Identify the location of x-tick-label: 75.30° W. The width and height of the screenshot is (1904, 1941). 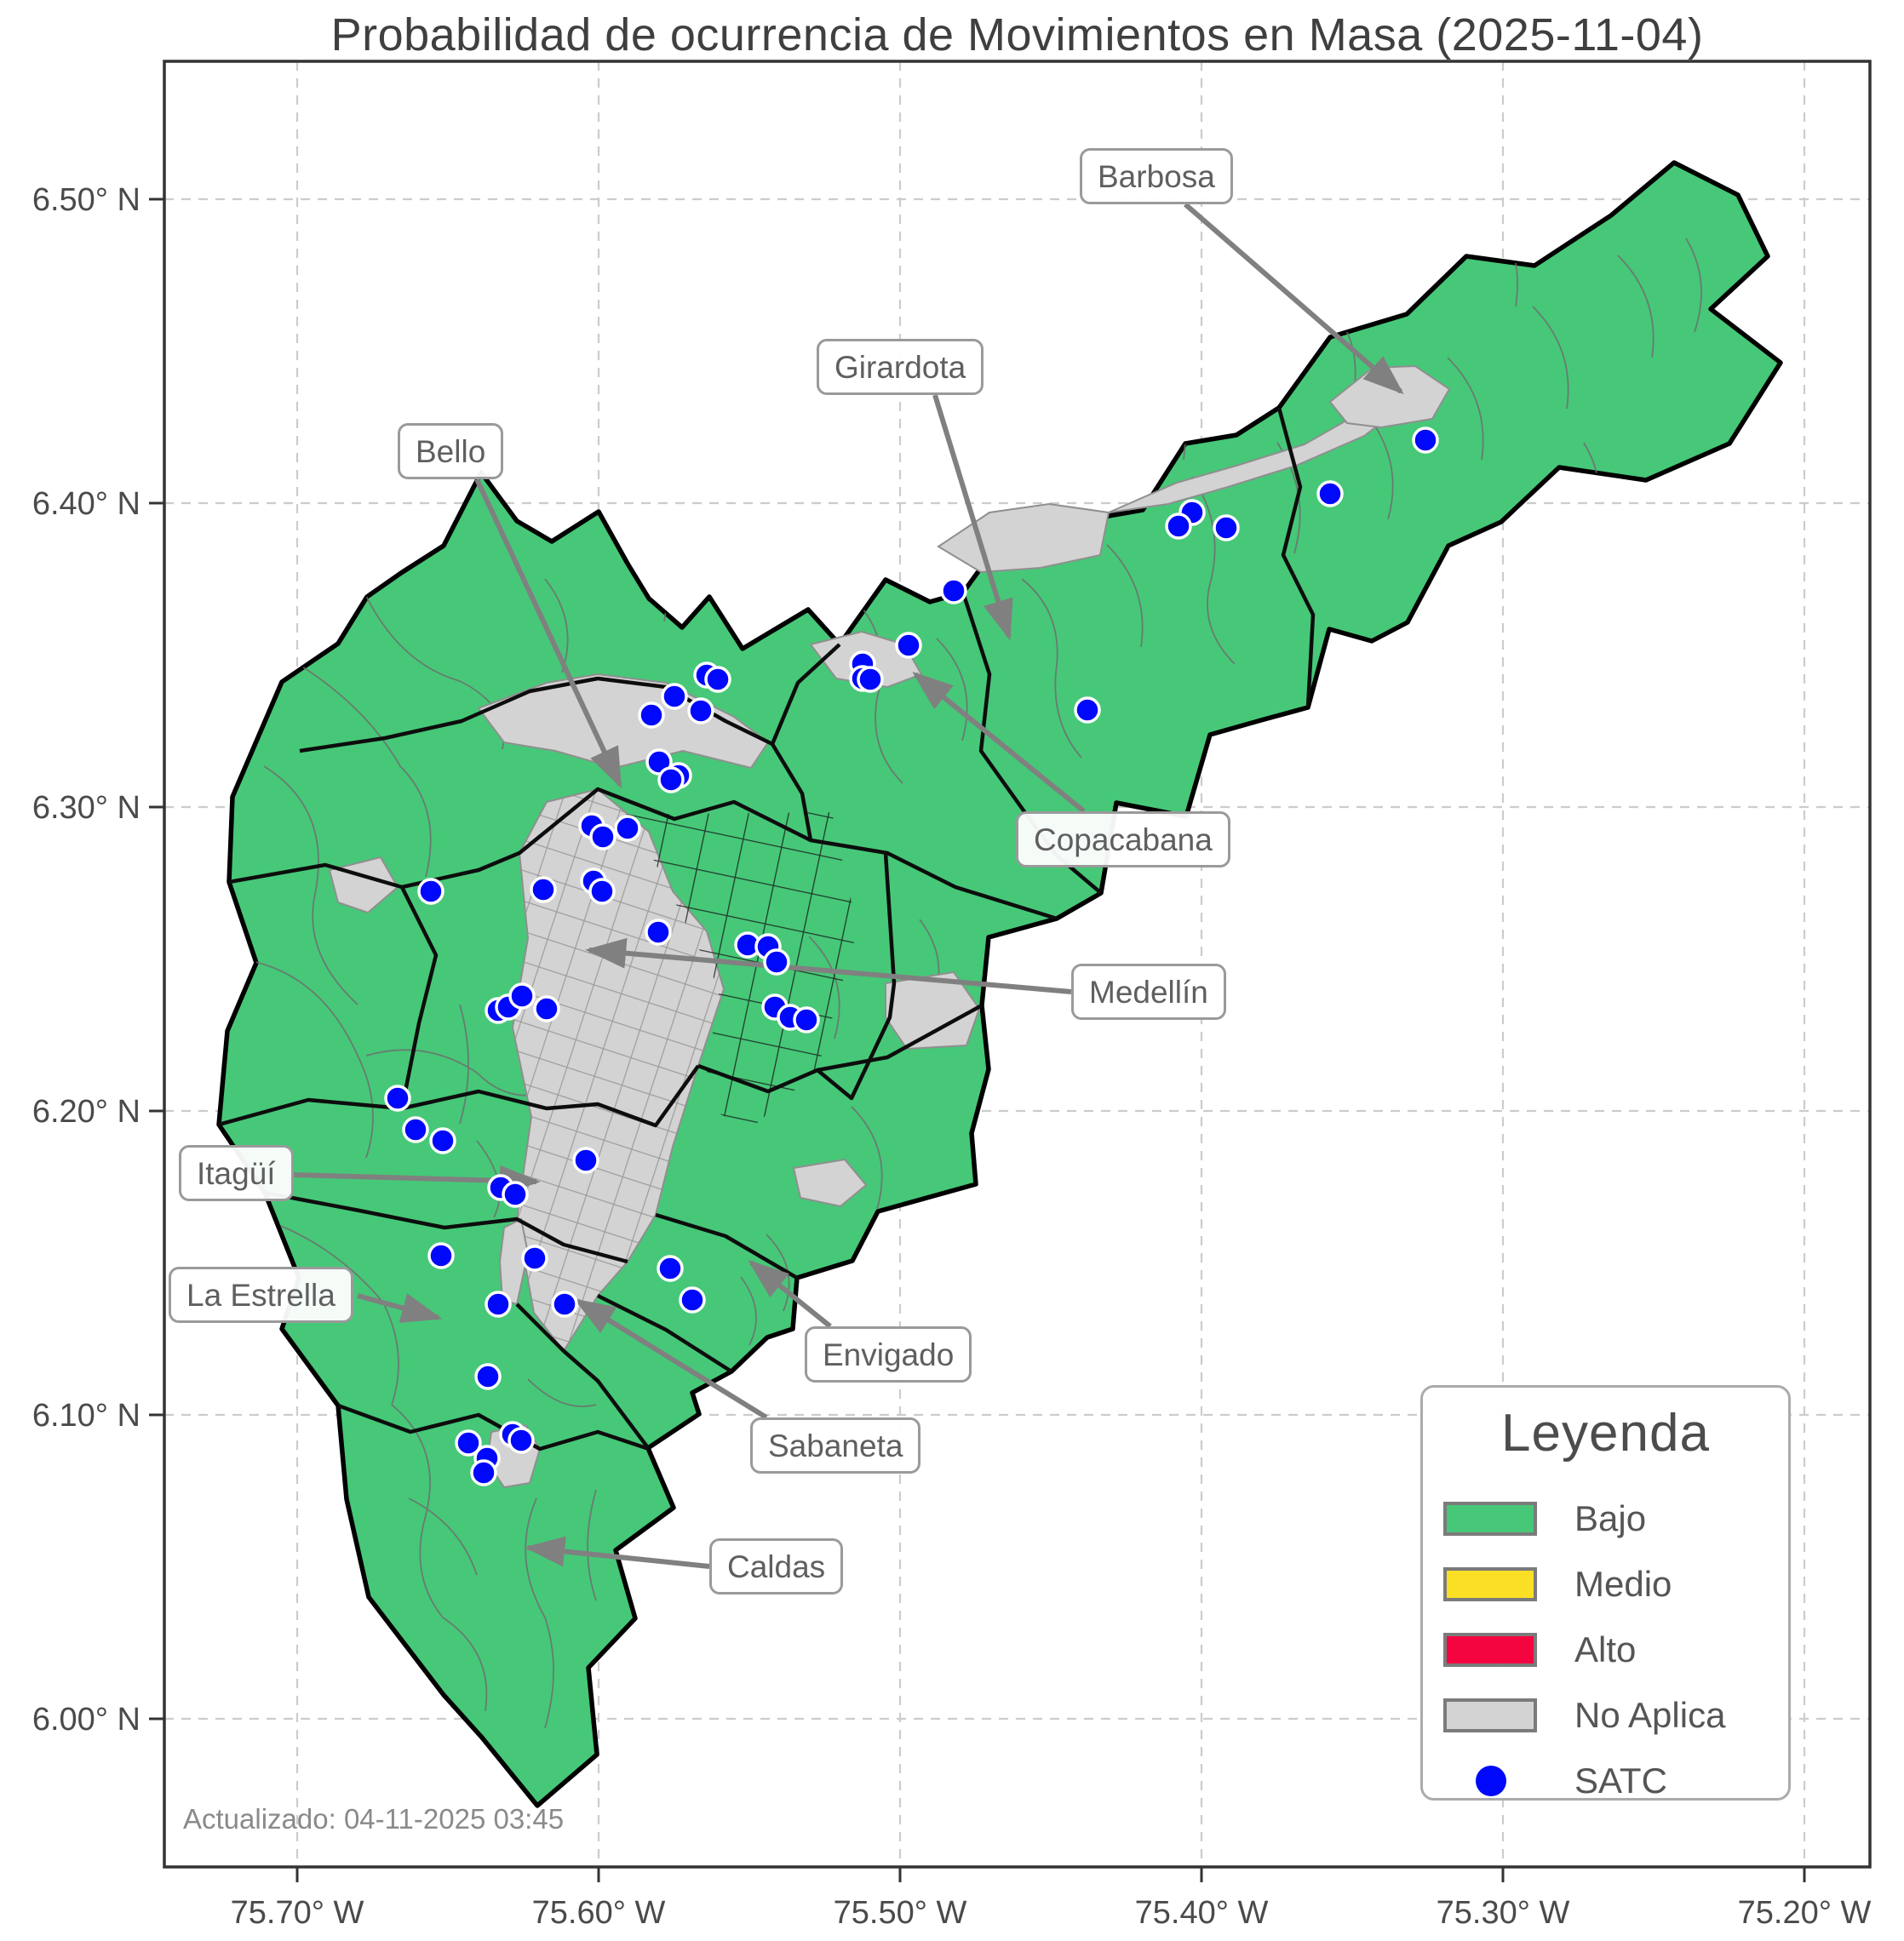
(1503, 1913).